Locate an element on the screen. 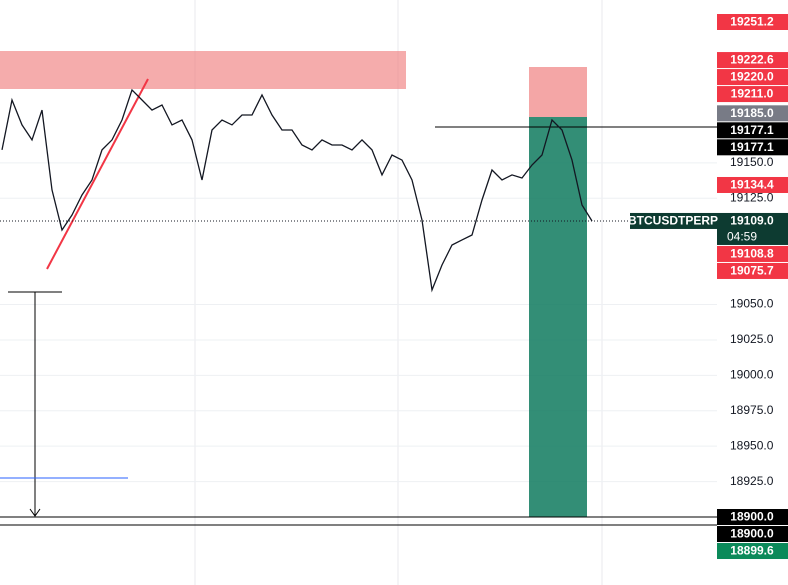  y-tick-label: 19025.0 is located at coordinates (752, 339).